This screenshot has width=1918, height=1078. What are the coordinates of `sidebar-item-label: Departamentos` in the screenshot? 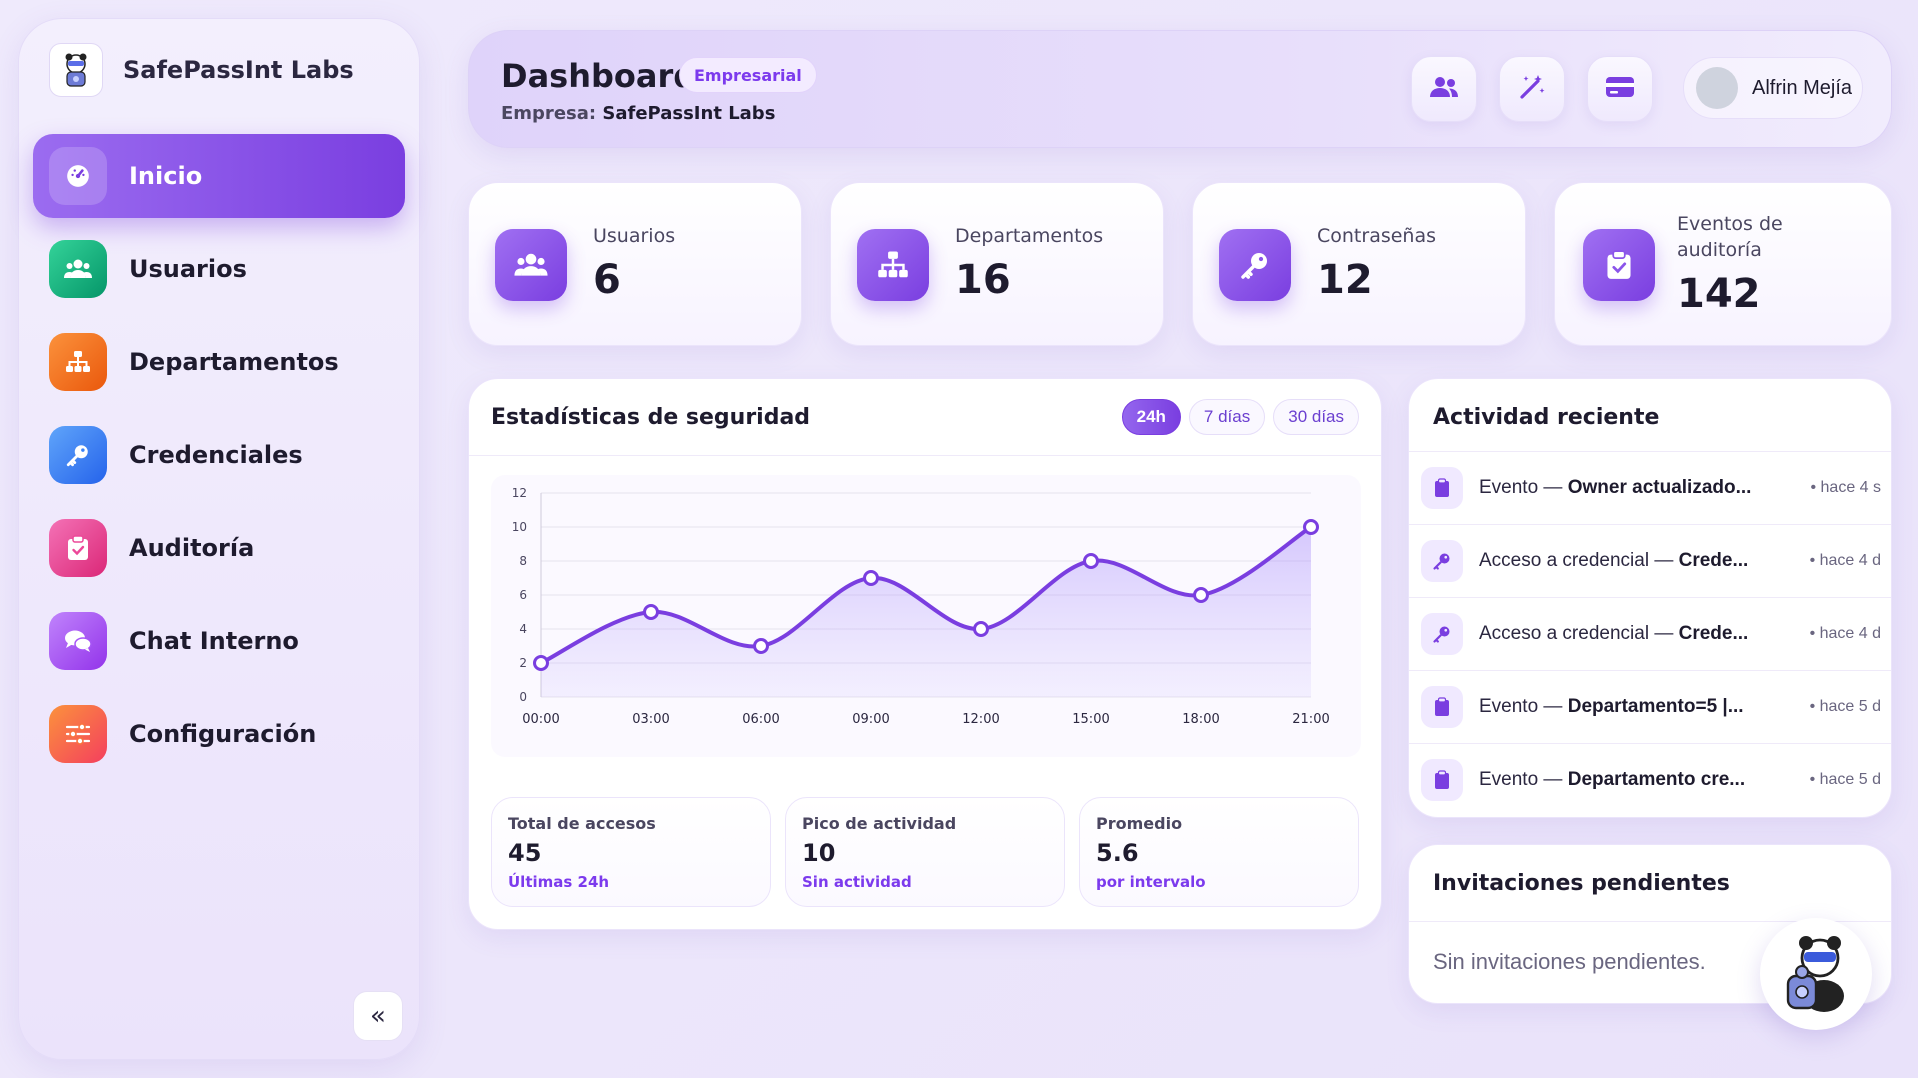 It's located at (234, 362).